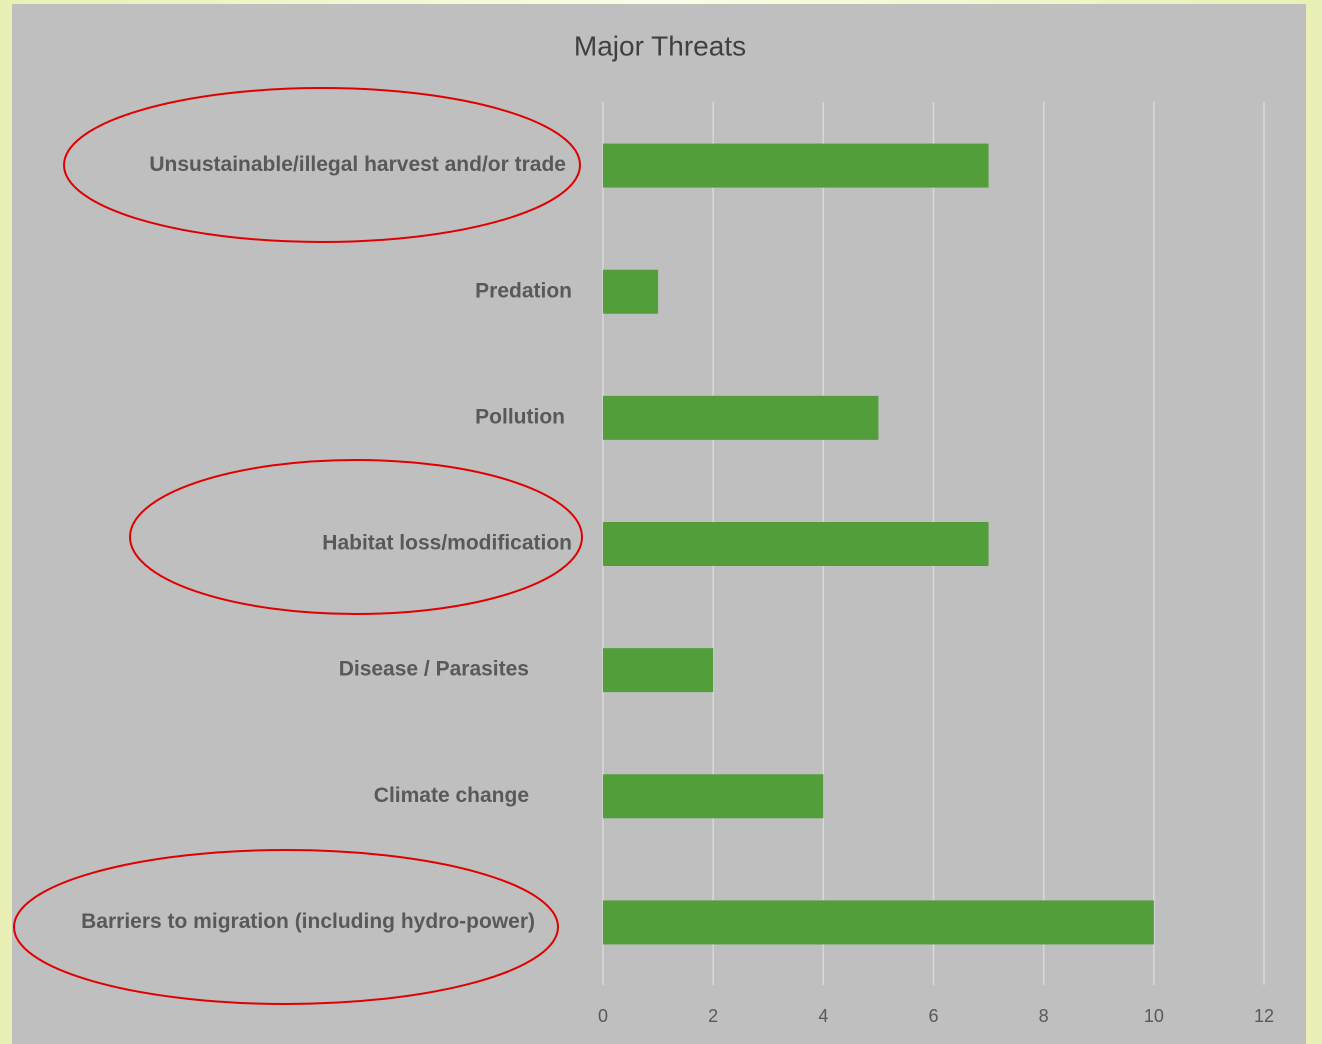  I want to click on y-tick-label: Predation, so click(523, 290).